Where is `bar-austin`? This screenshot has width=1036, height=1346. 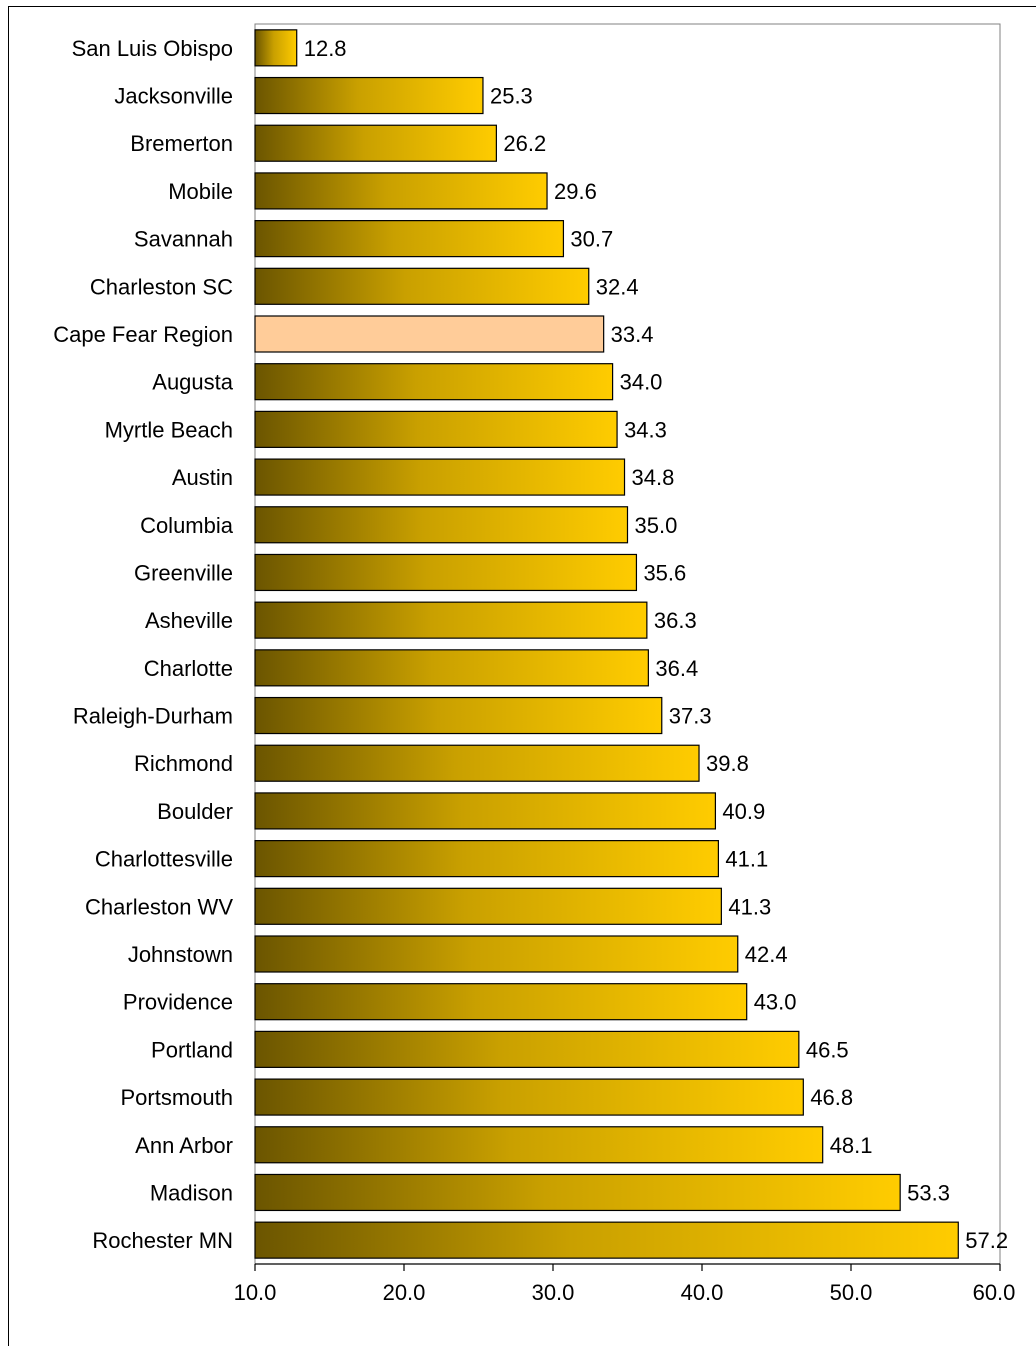
bar-austin is located at coordinates (440, 477).